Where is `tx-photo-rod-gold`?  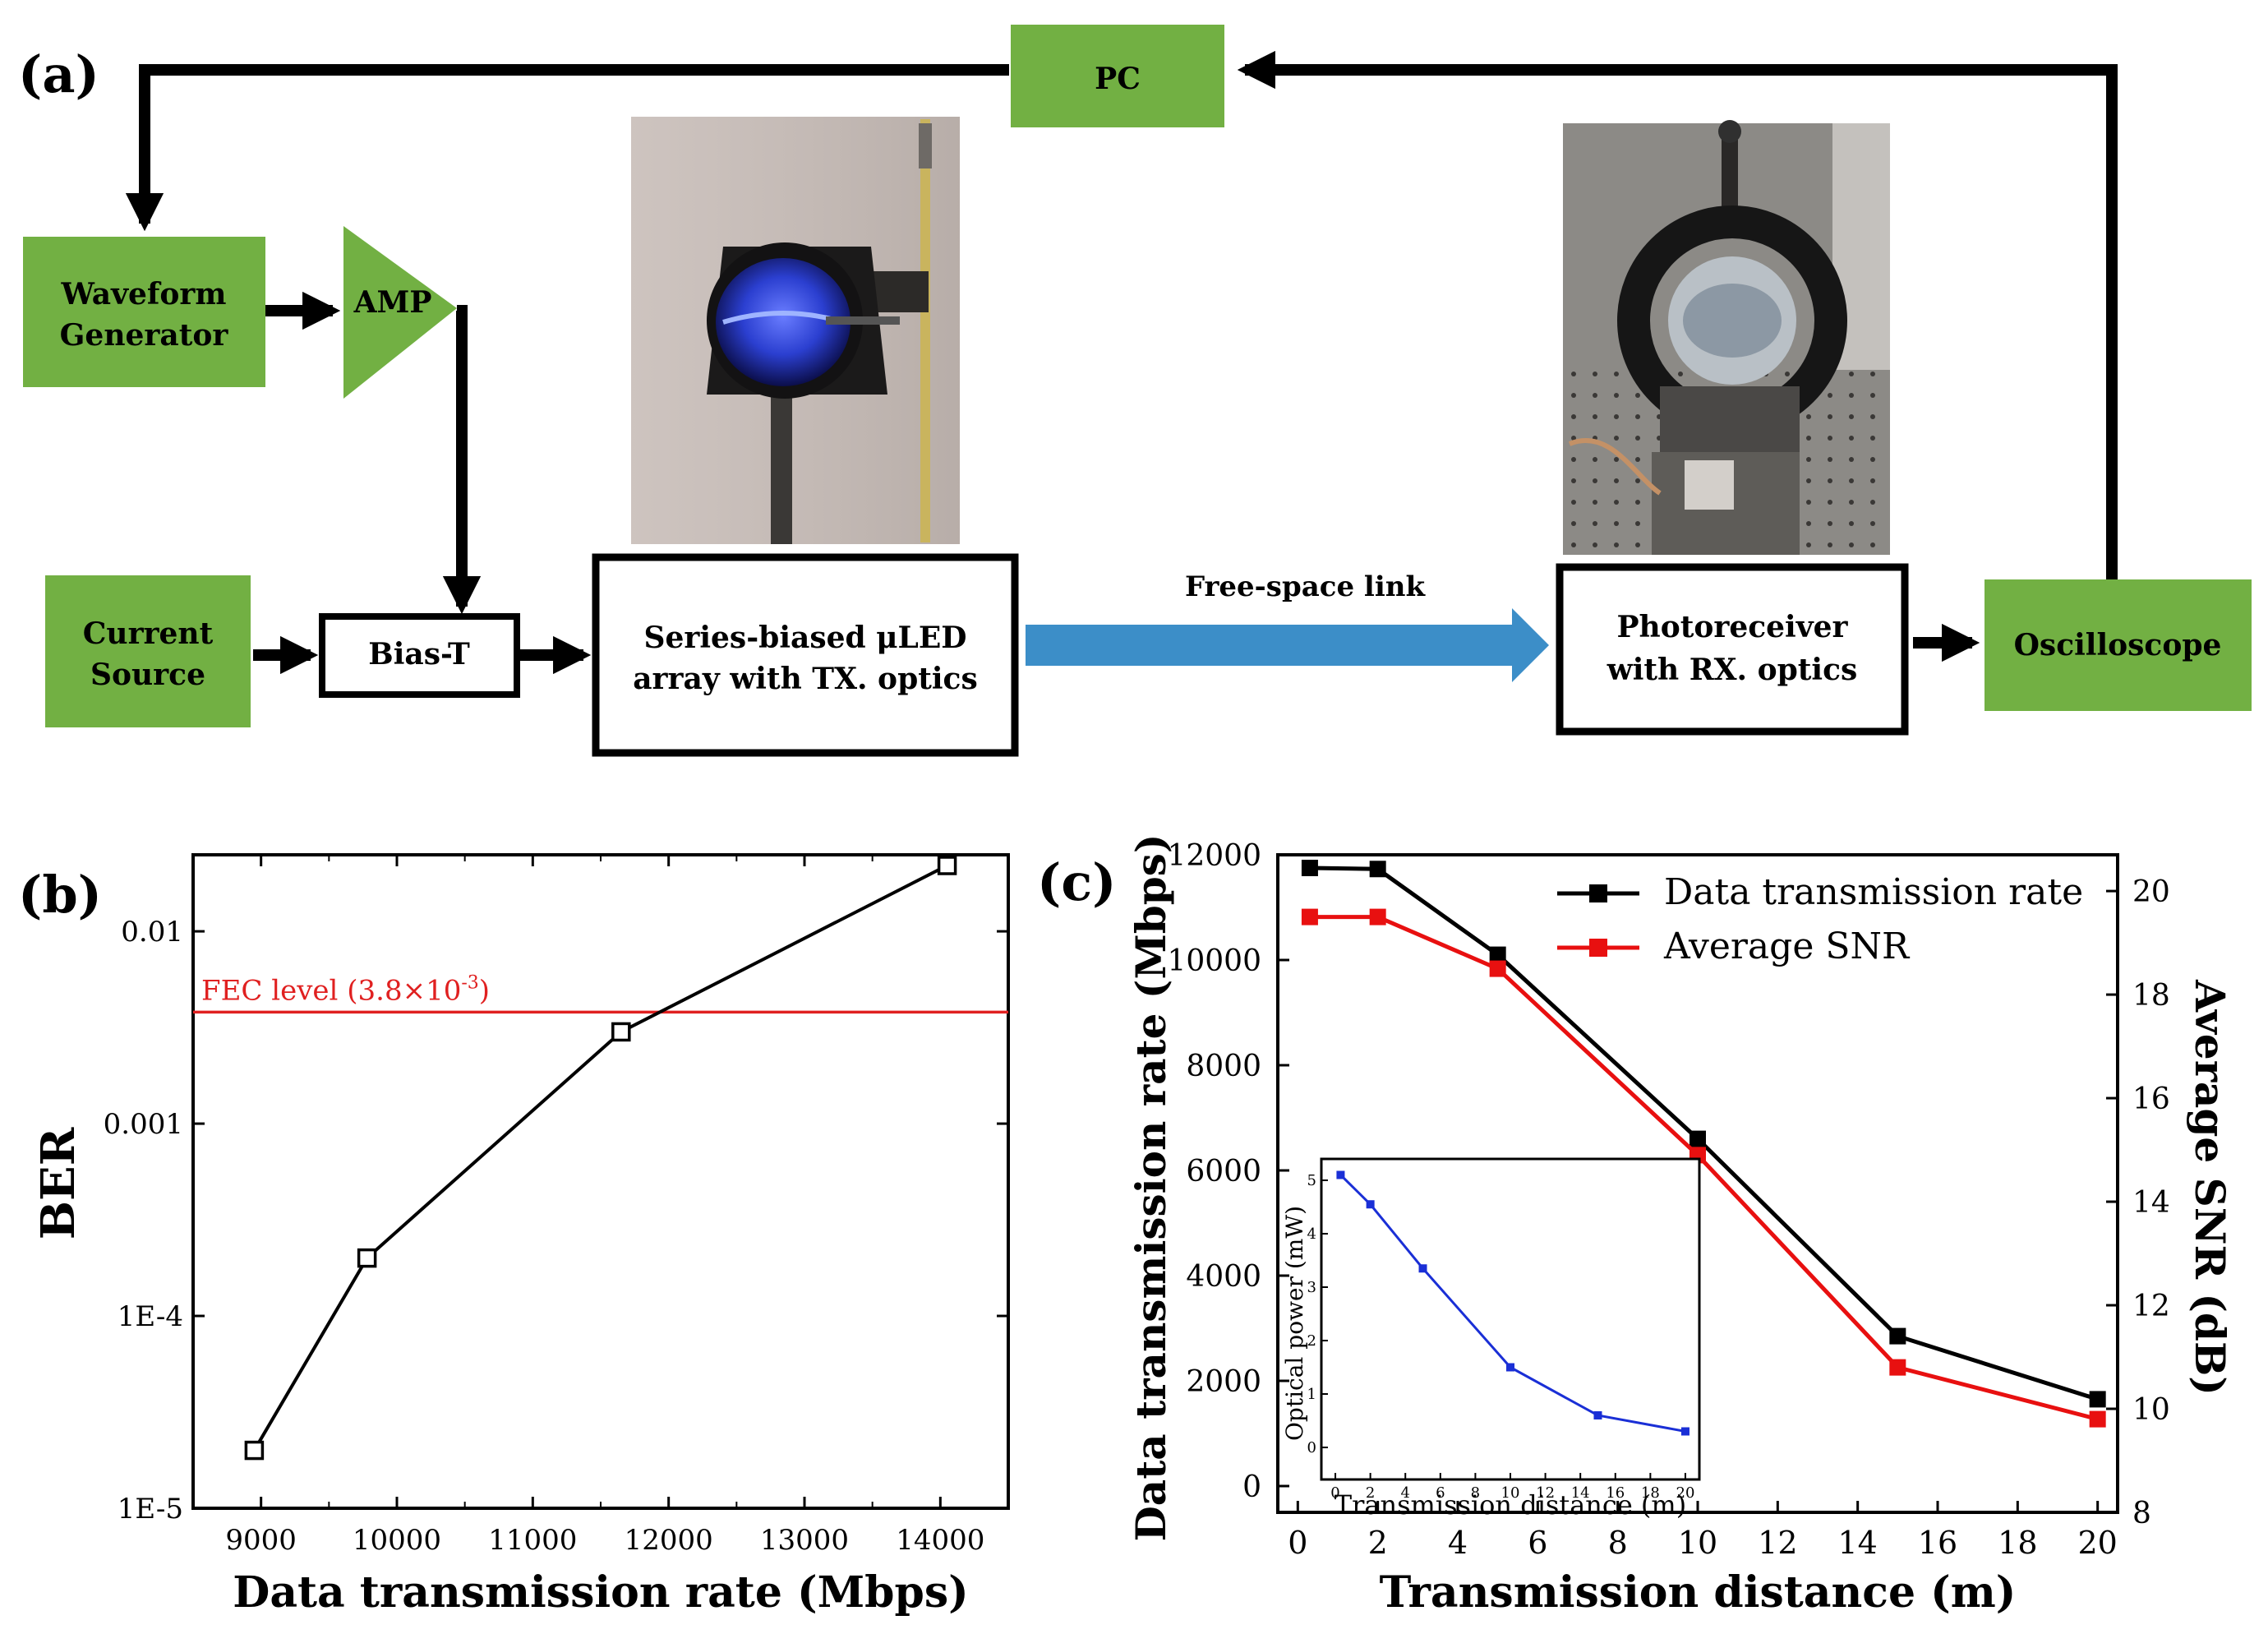 tx-photo-rod-gold is located at coordinates (925, 330).